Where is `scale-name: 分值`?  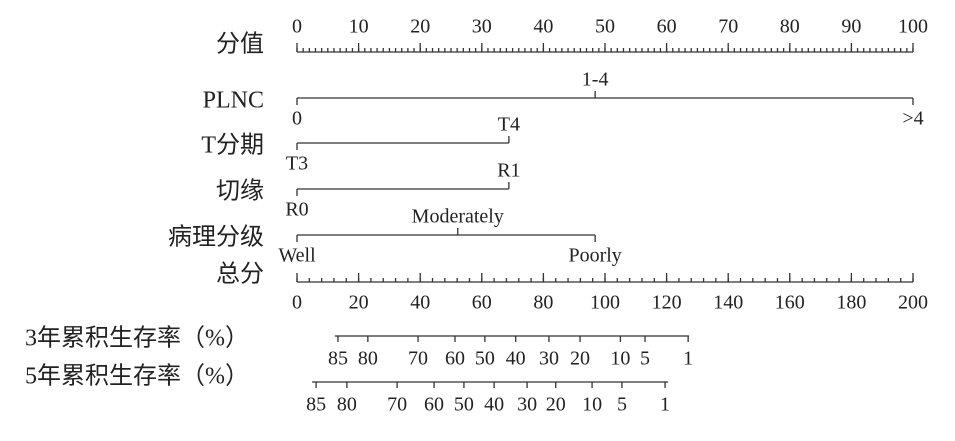 scale-name: 分值 is located at coordinates (240, 44).